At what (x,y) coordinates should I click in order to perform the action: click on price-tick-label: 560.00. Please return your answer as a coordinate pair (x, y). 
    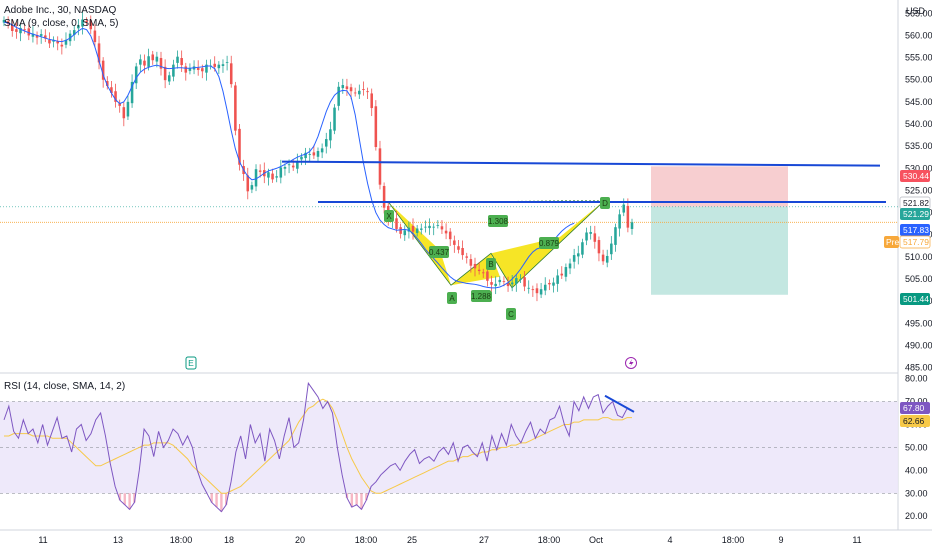
    Looking at the image, I should click on (918, 35).